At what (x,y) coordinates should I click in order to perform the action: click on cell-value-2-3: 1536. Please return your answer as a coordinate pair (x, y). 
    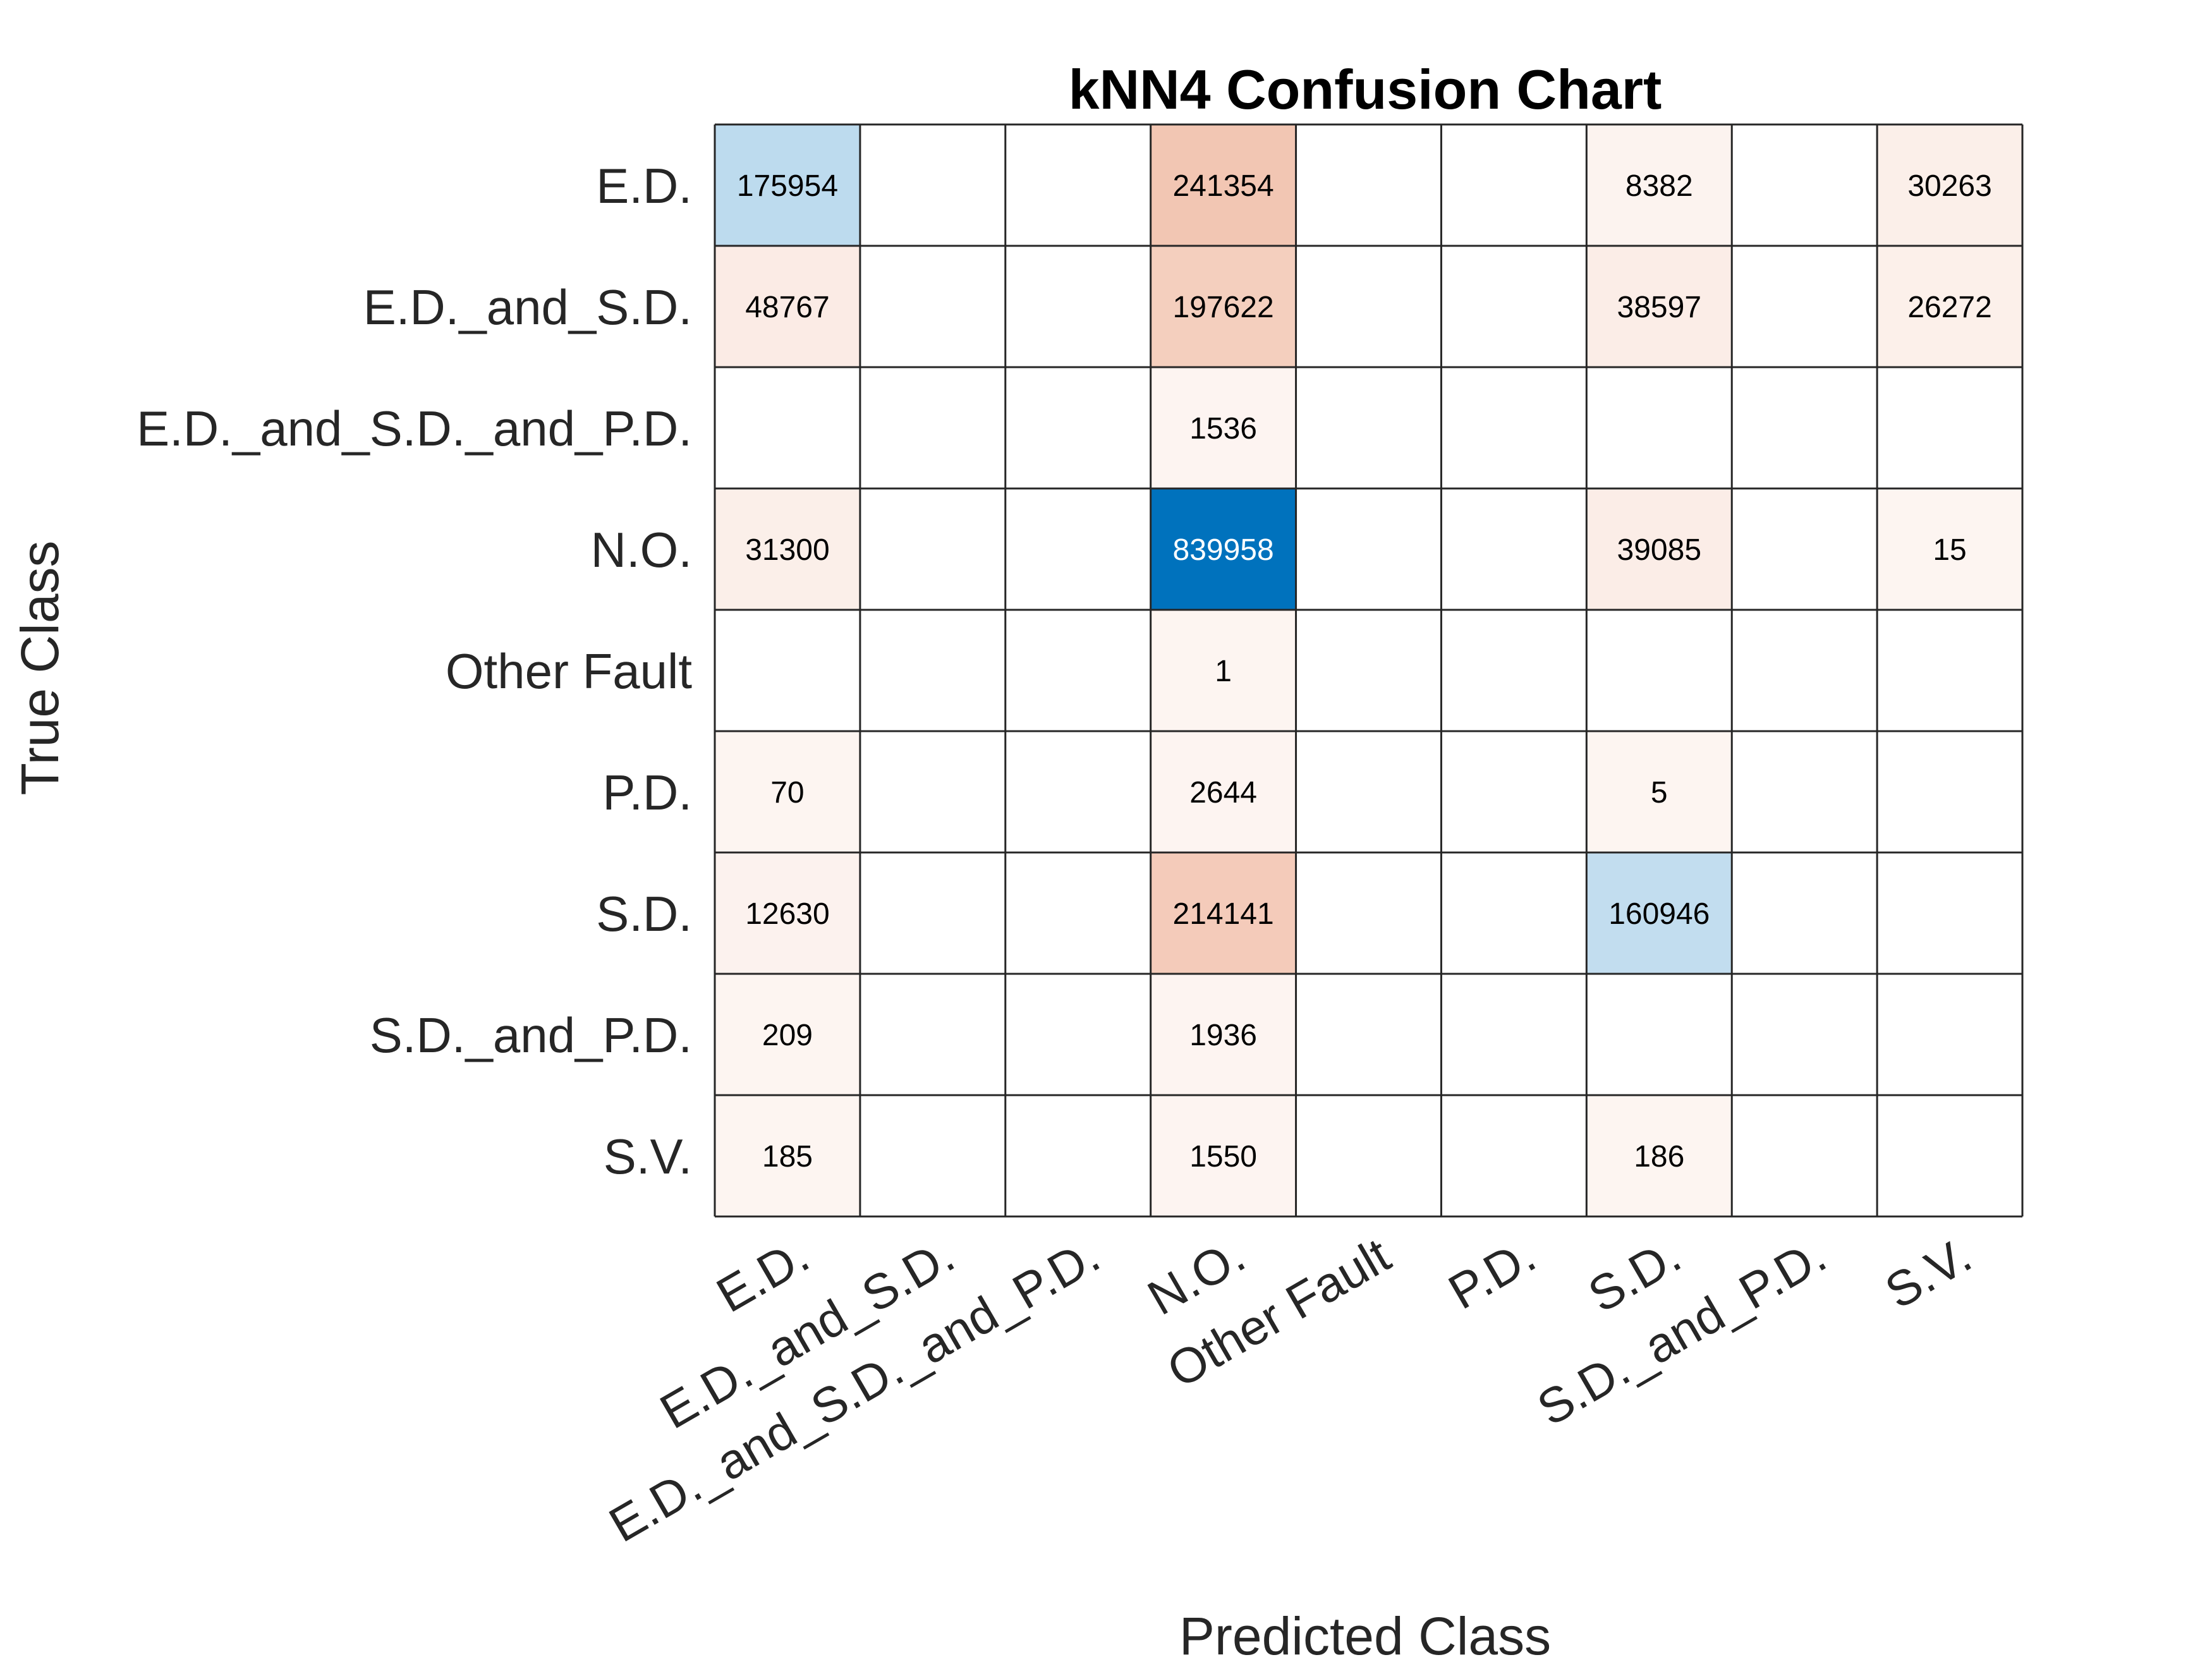
    Looking at the image, I should click on (1223, 429).